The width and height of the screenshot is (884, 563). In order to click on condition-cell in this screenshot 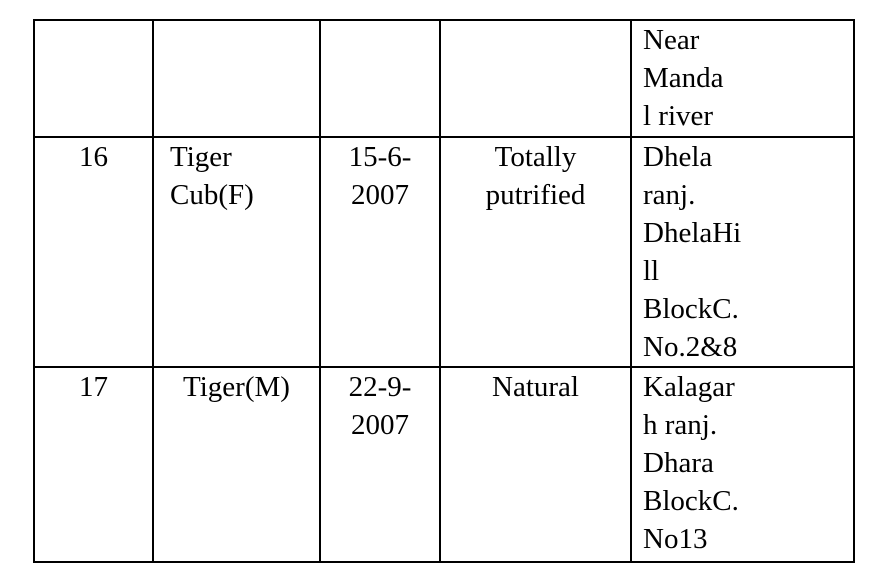, I will do `click(535, 78)`.